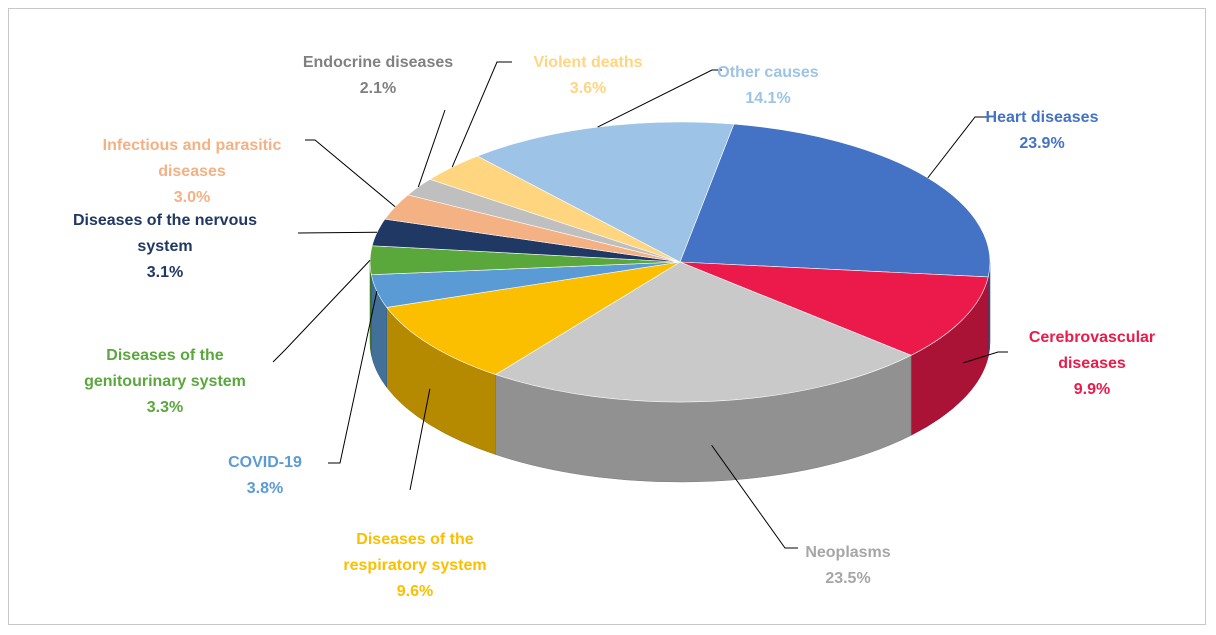 The width and height of the screenshot is (1216, 635). What do you see at coordinates (1092, 350) in the screenshot?
I see `category-label: Cerebrovascular diseases` at bounding box center [1092, 350].